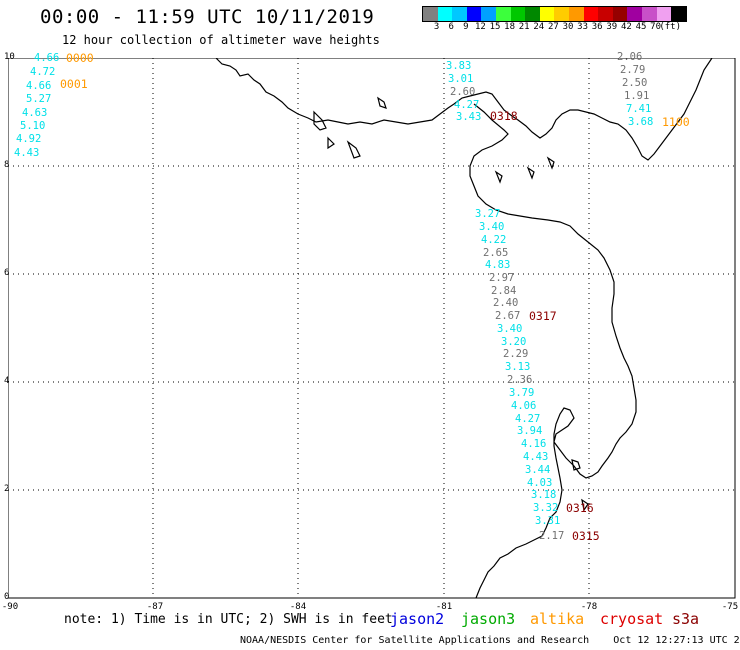 The height and width of the screenshot is (650, 740). Describe the element at coordinates (467, 105) in the screenshot. I see `wave-height-value: 4.27` at that location.